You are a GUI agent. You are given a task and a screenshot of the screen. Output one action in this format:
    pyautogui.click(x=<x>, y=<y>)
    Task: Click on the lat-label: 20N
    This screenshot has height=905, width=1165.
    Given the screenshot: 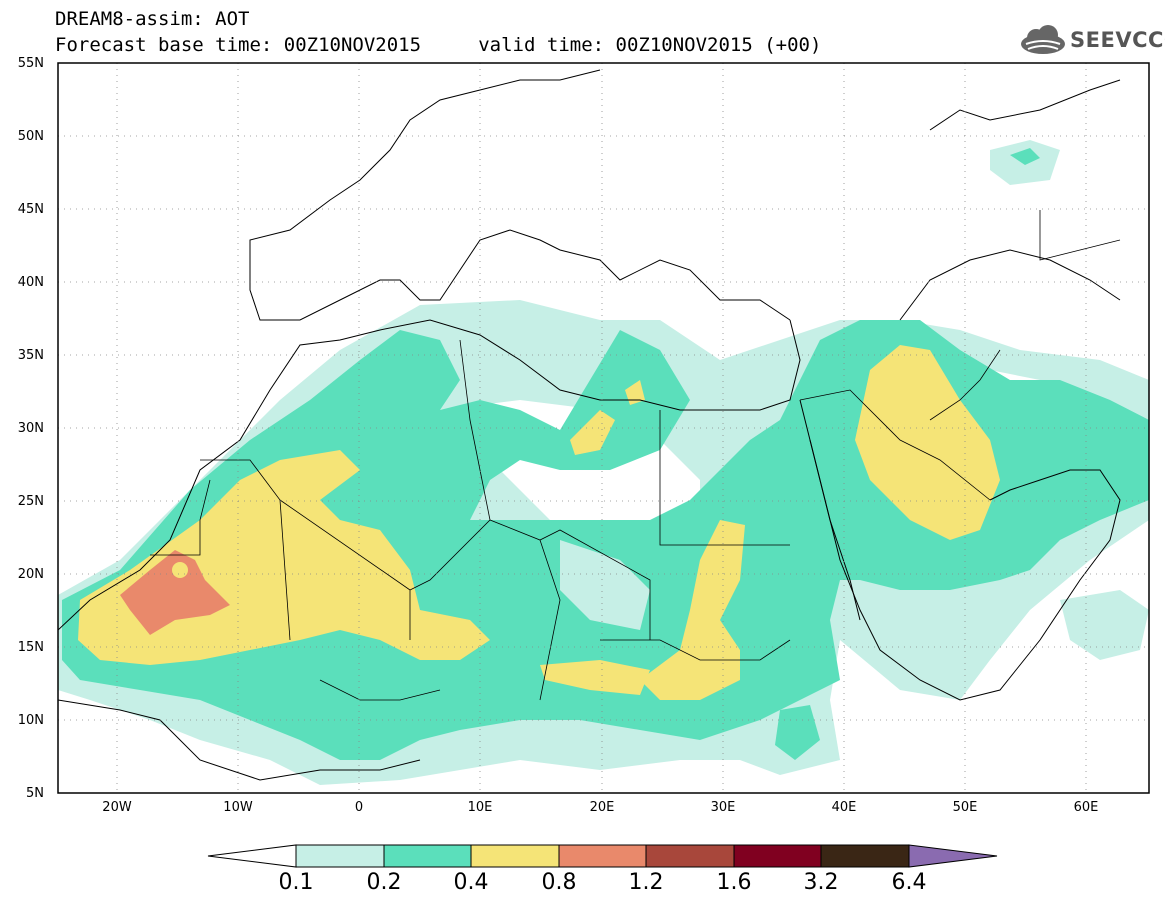 What is the action you would take?
    pyautogui.click(x=30, y=574)
    